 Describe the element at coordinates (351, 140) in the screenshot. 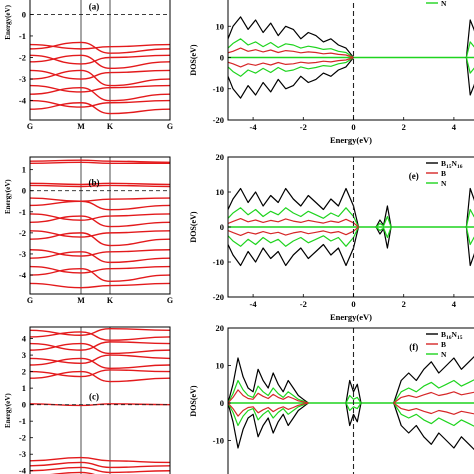

I see `x-axis-title: Energy(eV)` at that location.